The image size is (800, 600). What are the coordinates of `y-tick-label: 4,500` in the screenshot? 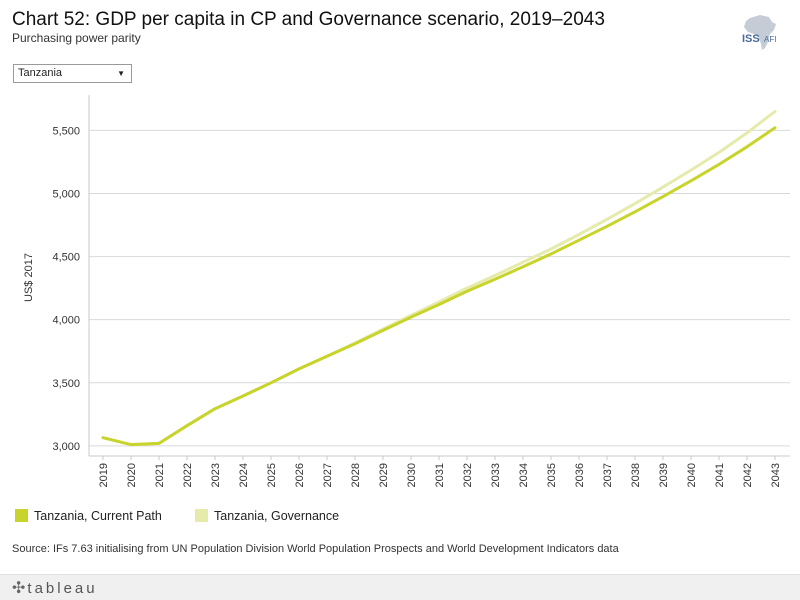 It's located at (66, 258).